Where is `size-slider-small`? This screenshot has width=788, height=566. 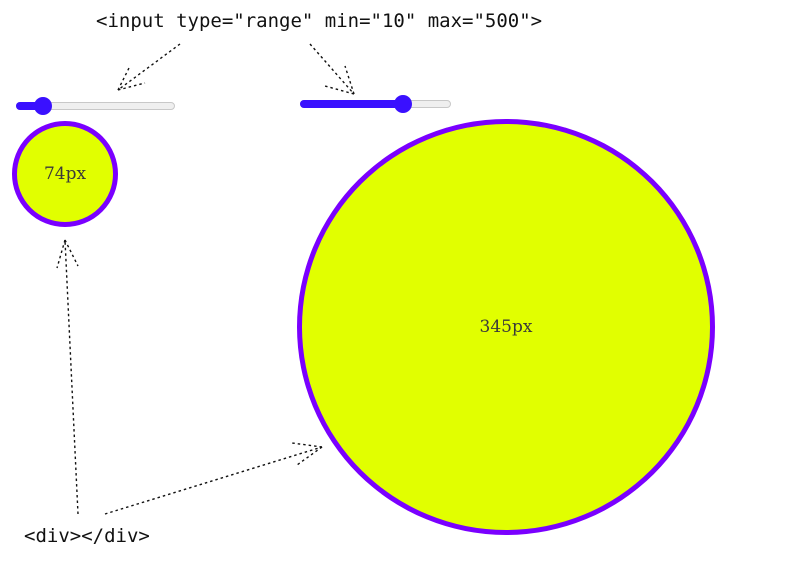
size-slider-small is located at coordinates (95, 106).